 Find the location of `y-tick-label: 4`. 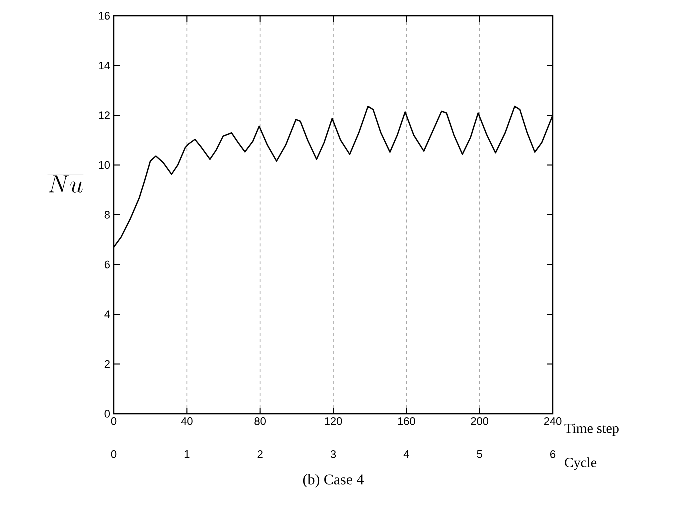

y-tick-label: 4 is located at coordinates (107, 314).